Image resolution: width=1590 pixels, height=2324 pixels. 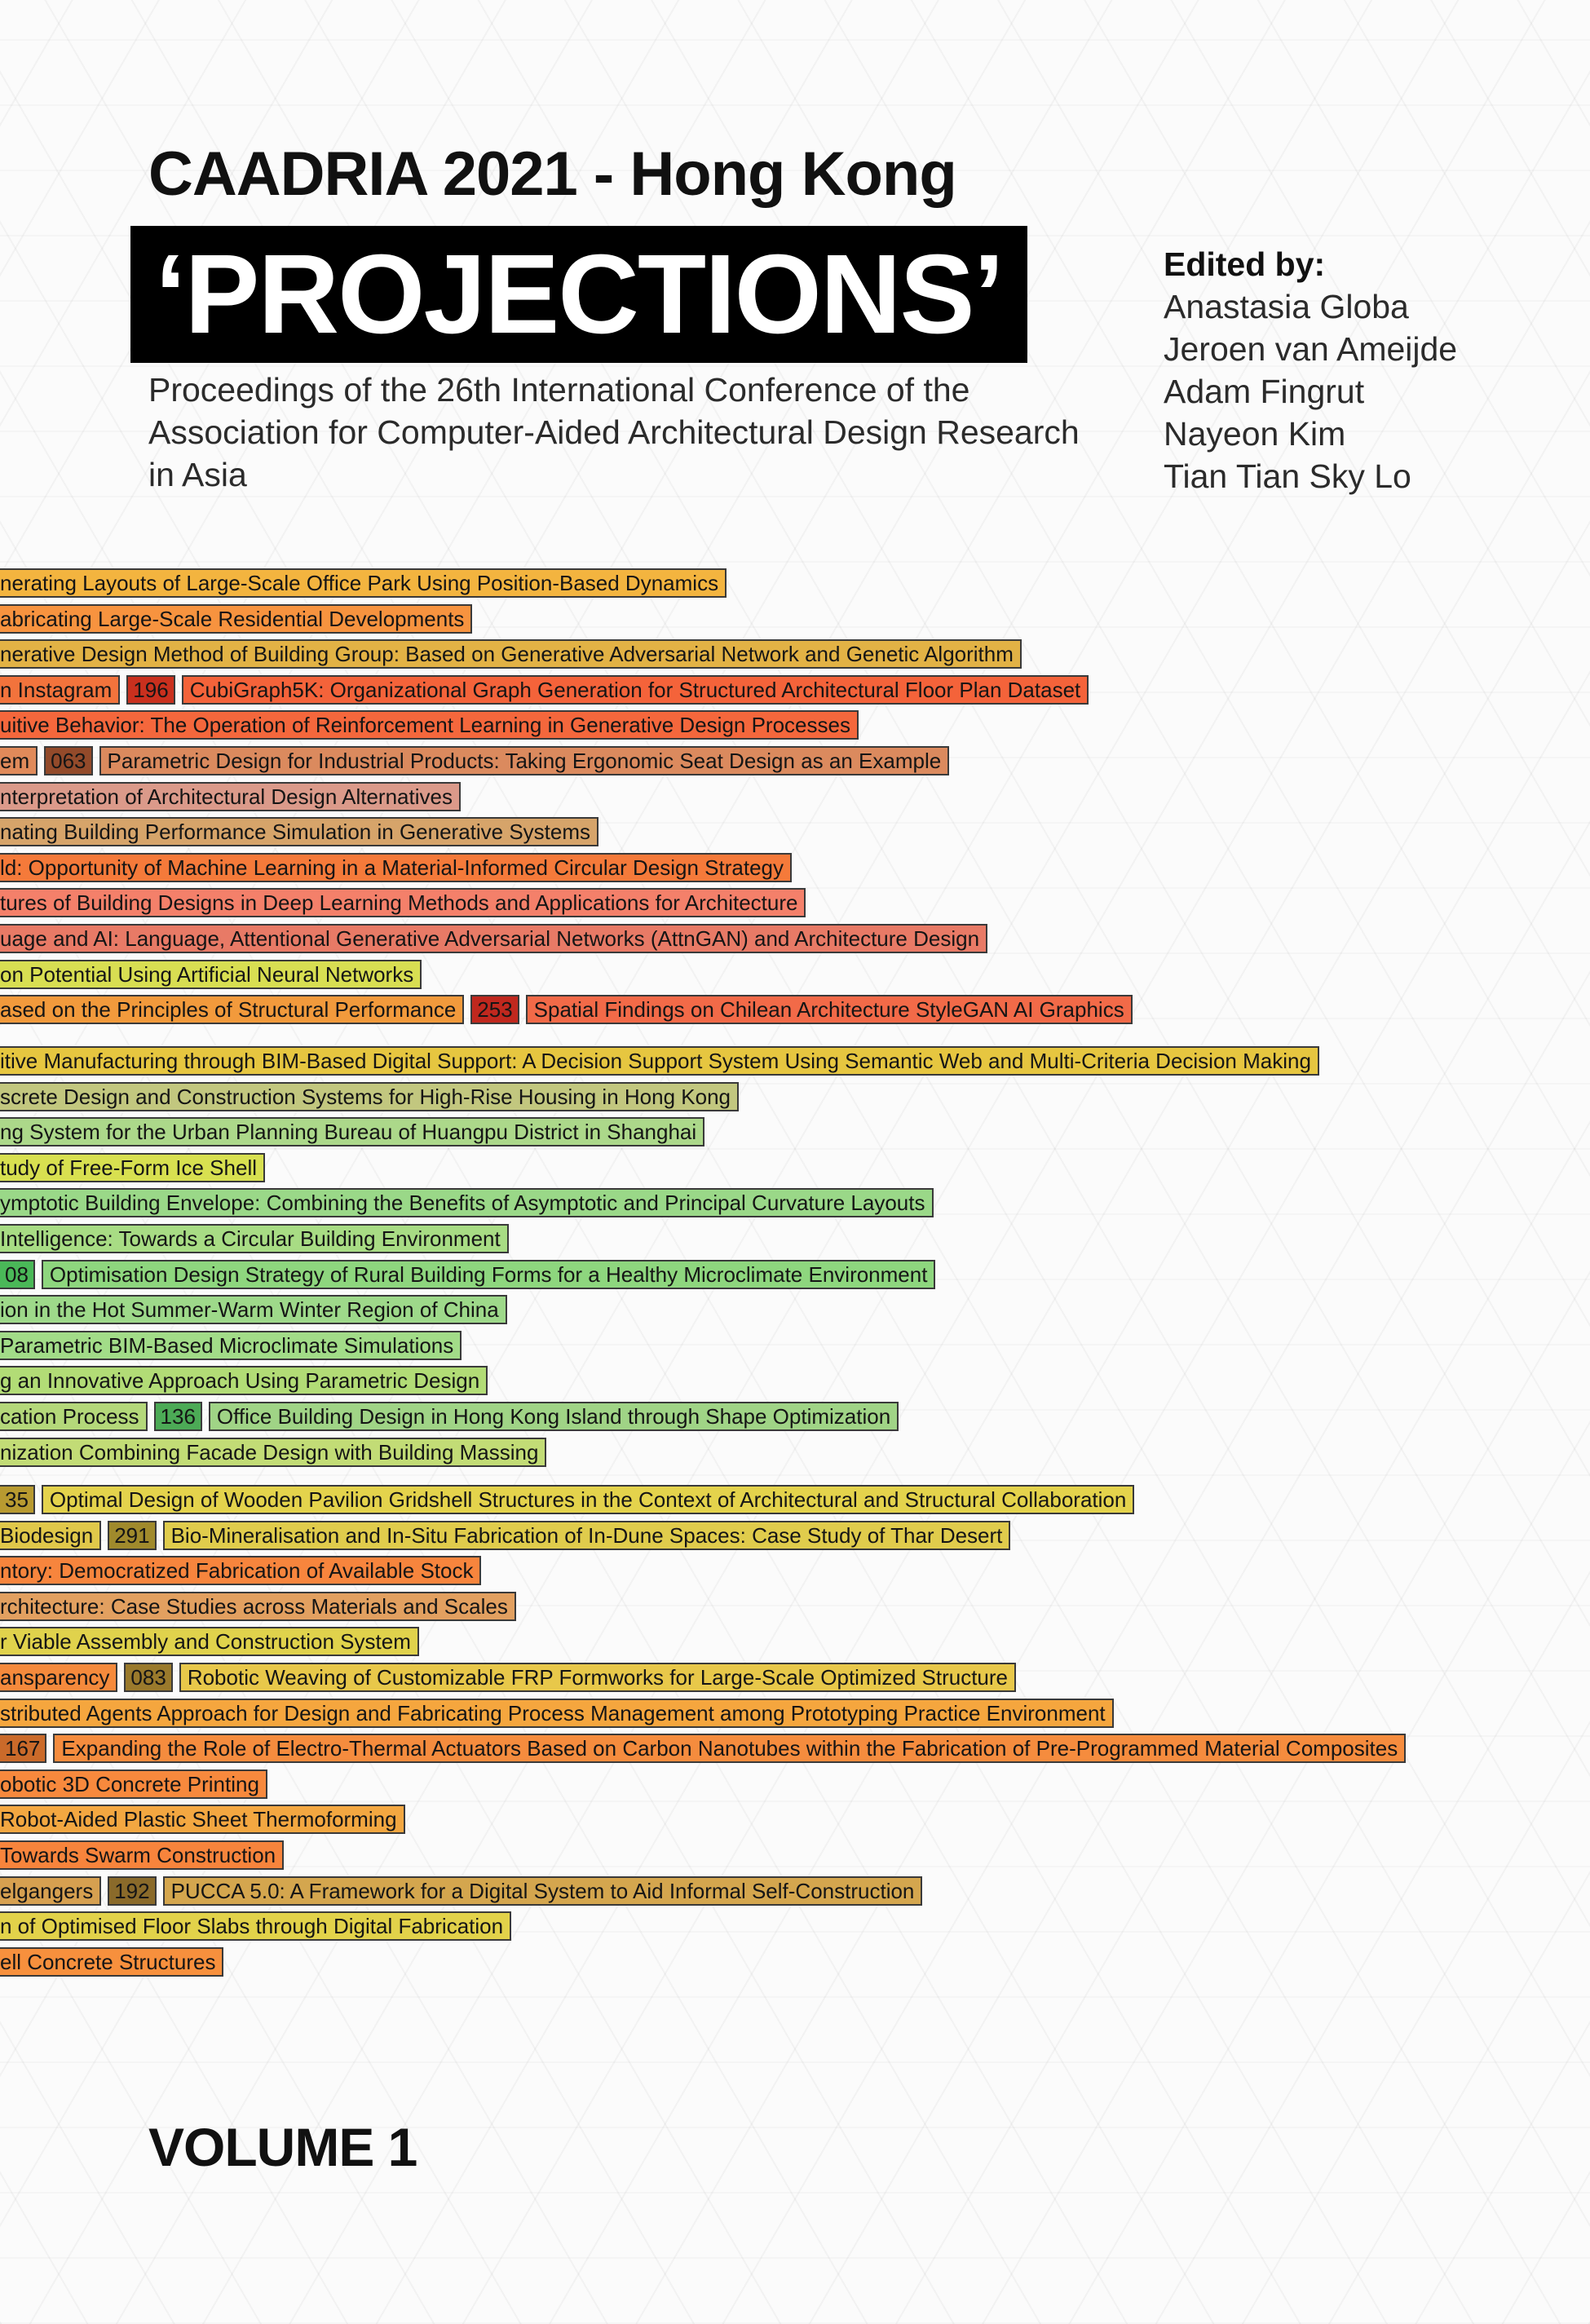 I want to click on paper-row: tudy of Free-Form Ice Shell, so click(x=136, y=1167).